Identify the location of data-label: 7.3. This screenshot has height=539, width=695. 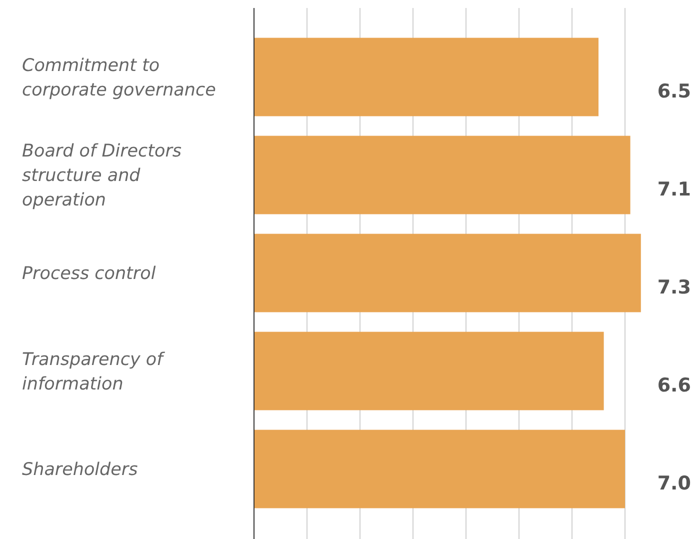
(674, 287).